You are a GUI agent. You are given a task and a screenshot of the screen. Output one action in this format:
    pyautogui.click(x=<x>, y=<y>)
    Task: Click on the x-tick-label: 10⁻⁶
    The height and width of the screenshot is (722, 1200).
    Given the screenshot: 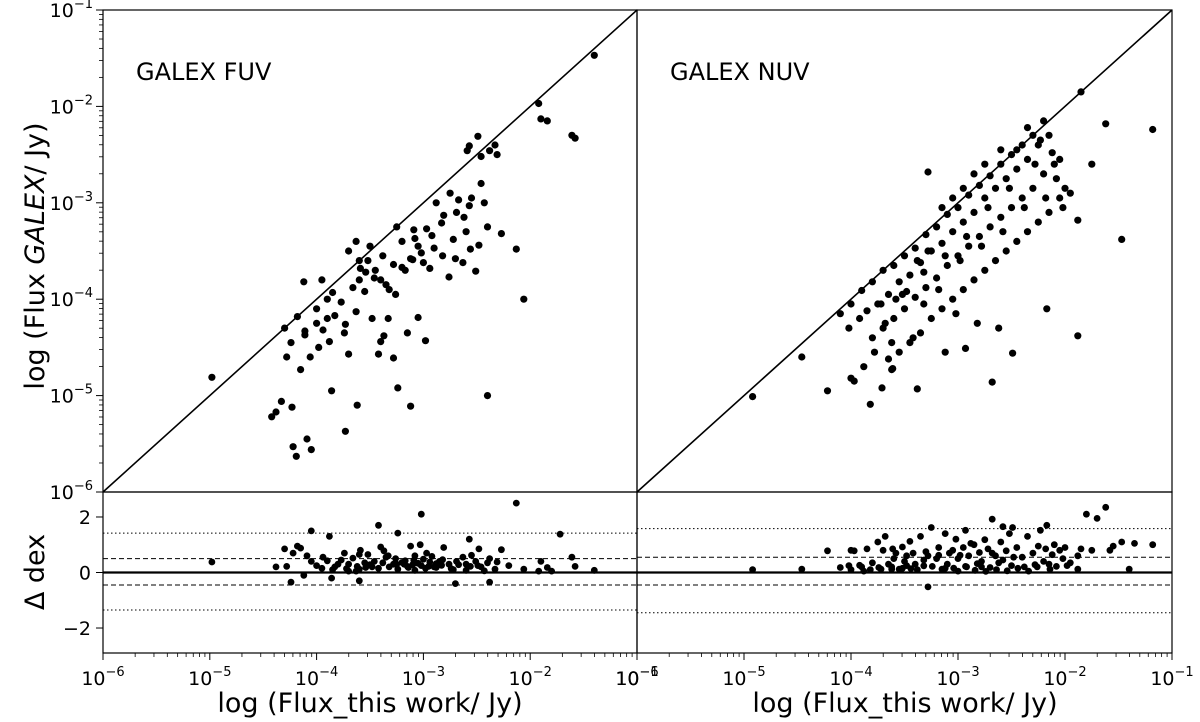 What is the action you would take?
    pyautogui.click(x=102, y=677)
    